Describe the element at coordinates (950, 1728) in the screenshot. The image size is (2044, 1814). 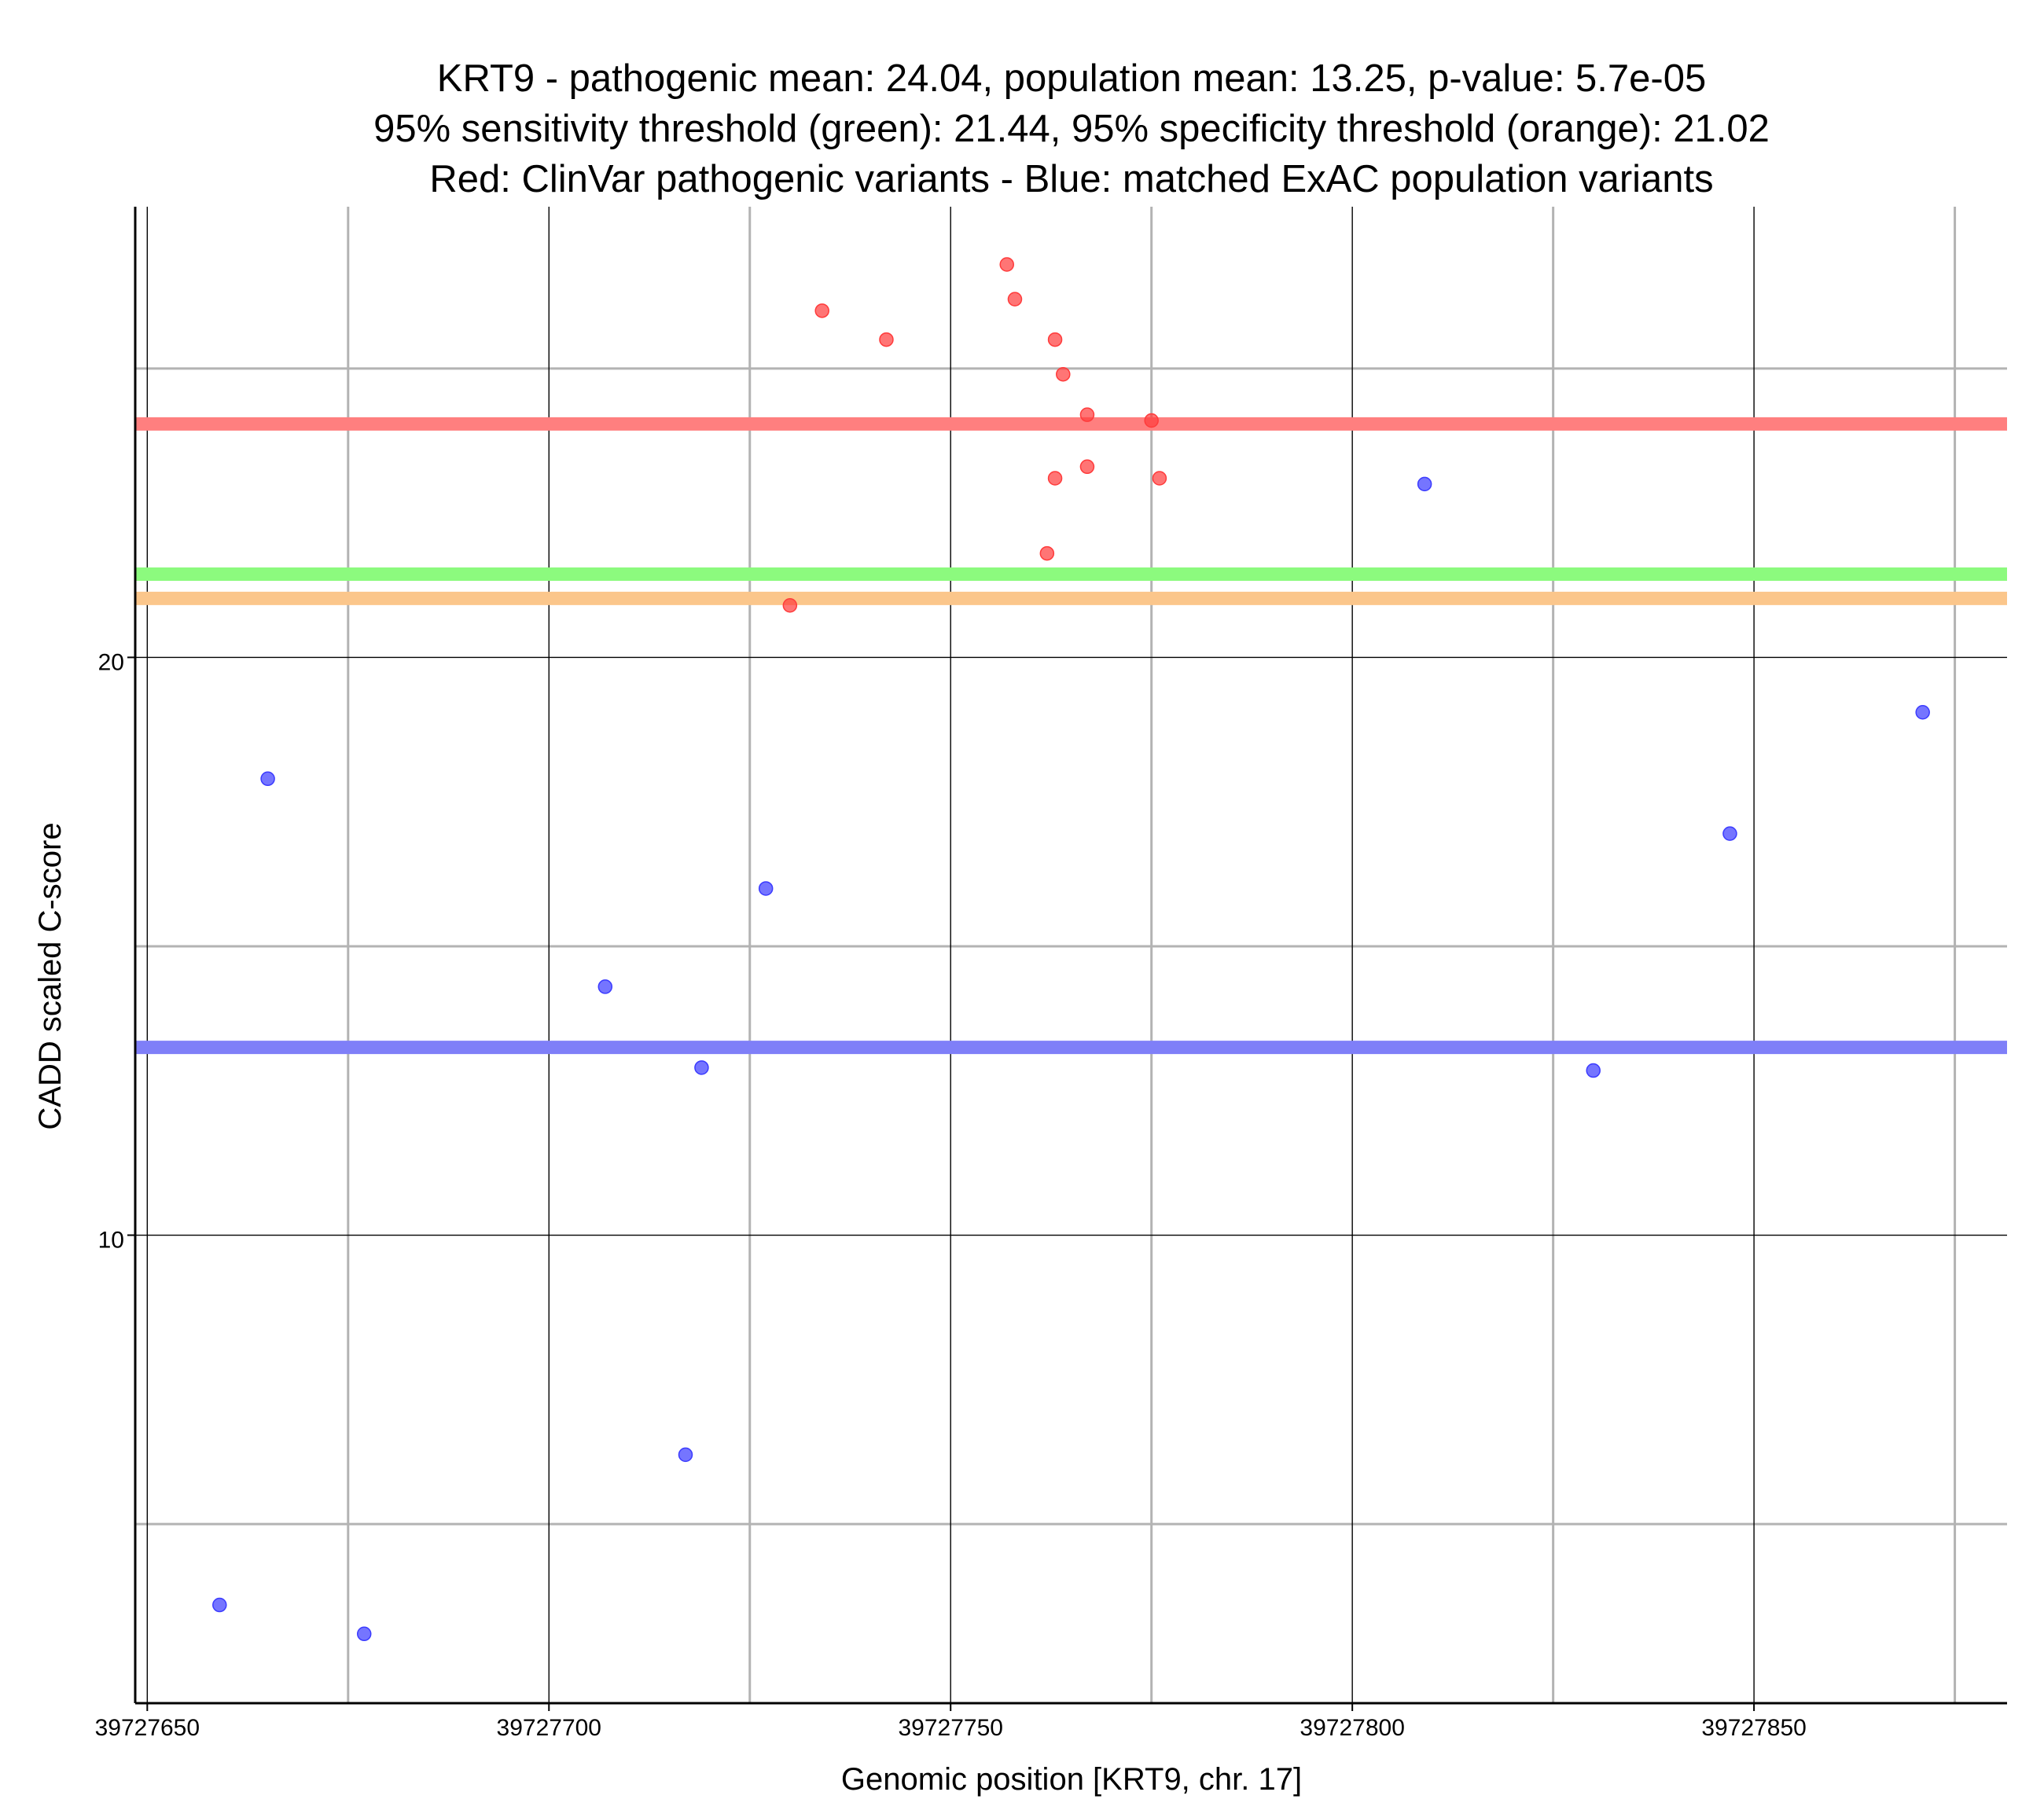
I see `x-tick-label: 39727750` at that location.